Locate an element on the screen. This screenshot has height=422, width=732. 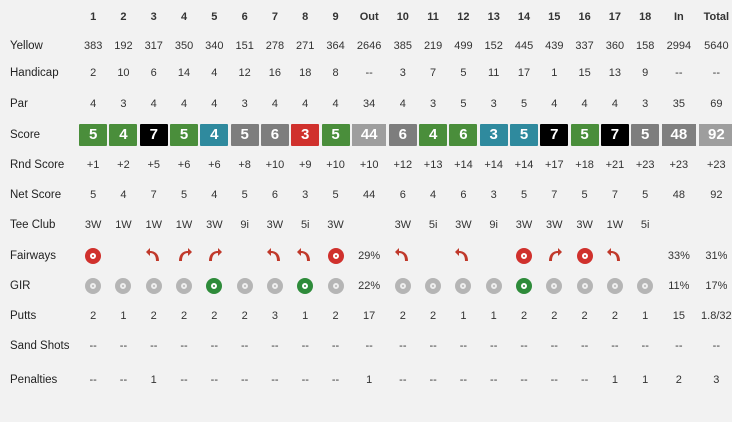
rnd-score-cell: +23 is located at coordinates (645, 164).